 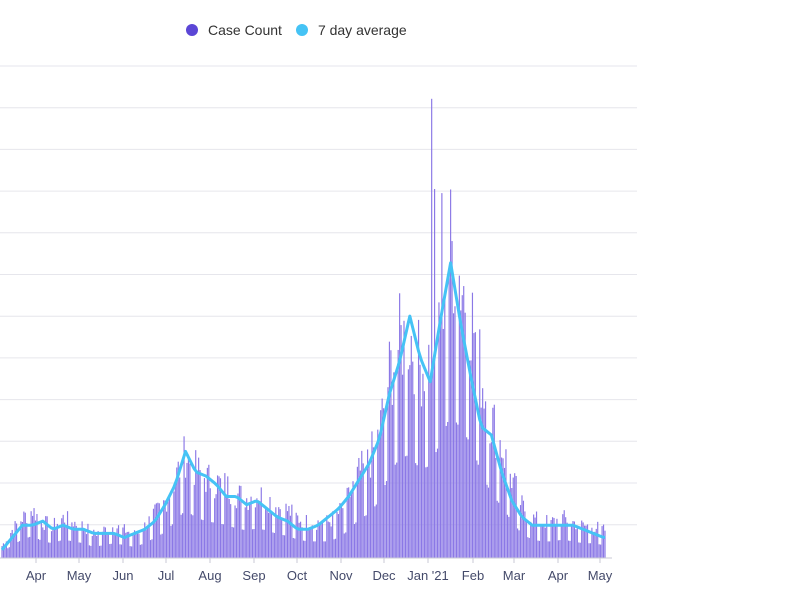 I want to click on legend-item-7-day-average: 7 day average, so click(x=351, y=30).